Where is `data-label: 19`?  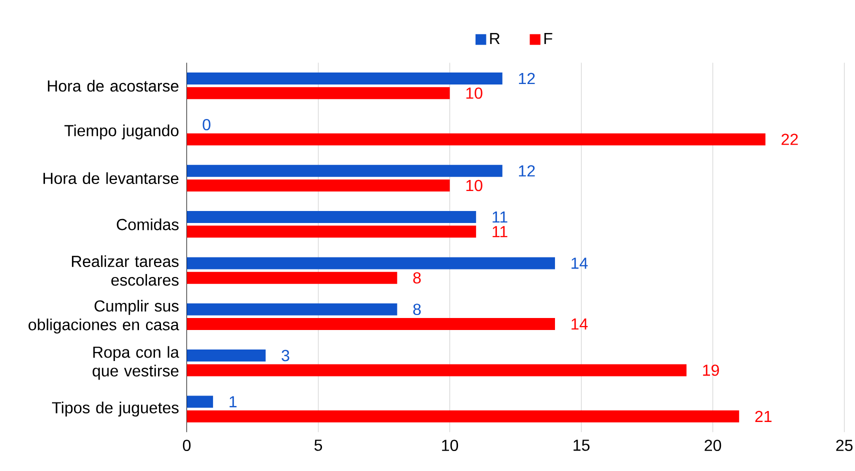
data-label: 19 is located at coordinates (711, 370).